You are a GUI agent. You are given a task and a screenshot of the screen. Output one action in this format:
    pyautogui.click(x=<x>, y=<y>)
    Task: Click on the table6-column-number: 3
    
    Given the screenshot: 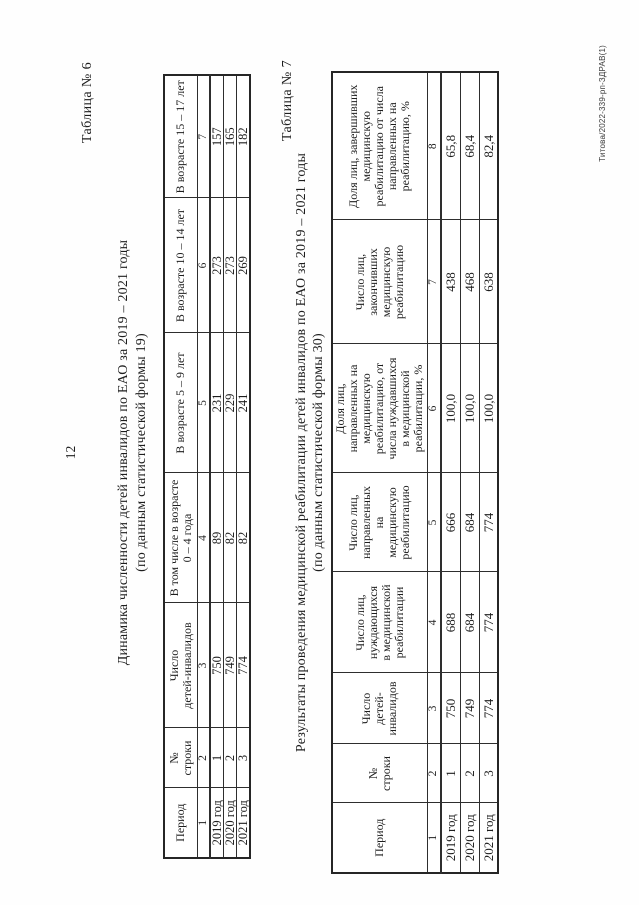 What is the action you would take?
    pyautogui.click(x=203, y=665)
    